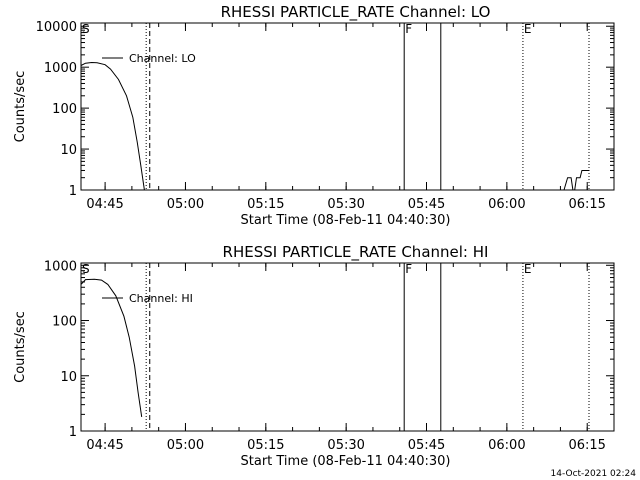 This screenshot has width=640, height=480. Describe the element at coordinates (162, 58) in the screenshot. I see `legend-label: Channel: LO` at that location.